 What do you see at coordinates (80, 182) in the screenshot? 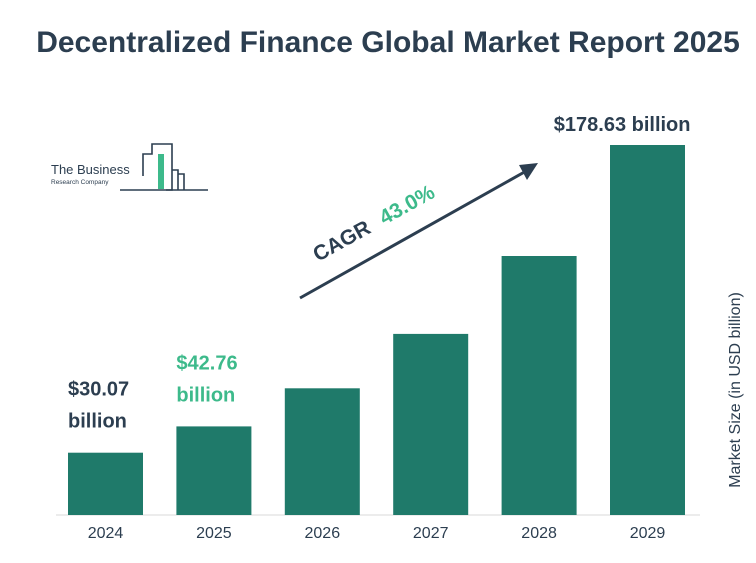
I see `logo-subname: Research Company` at bounding box center [80, 182].